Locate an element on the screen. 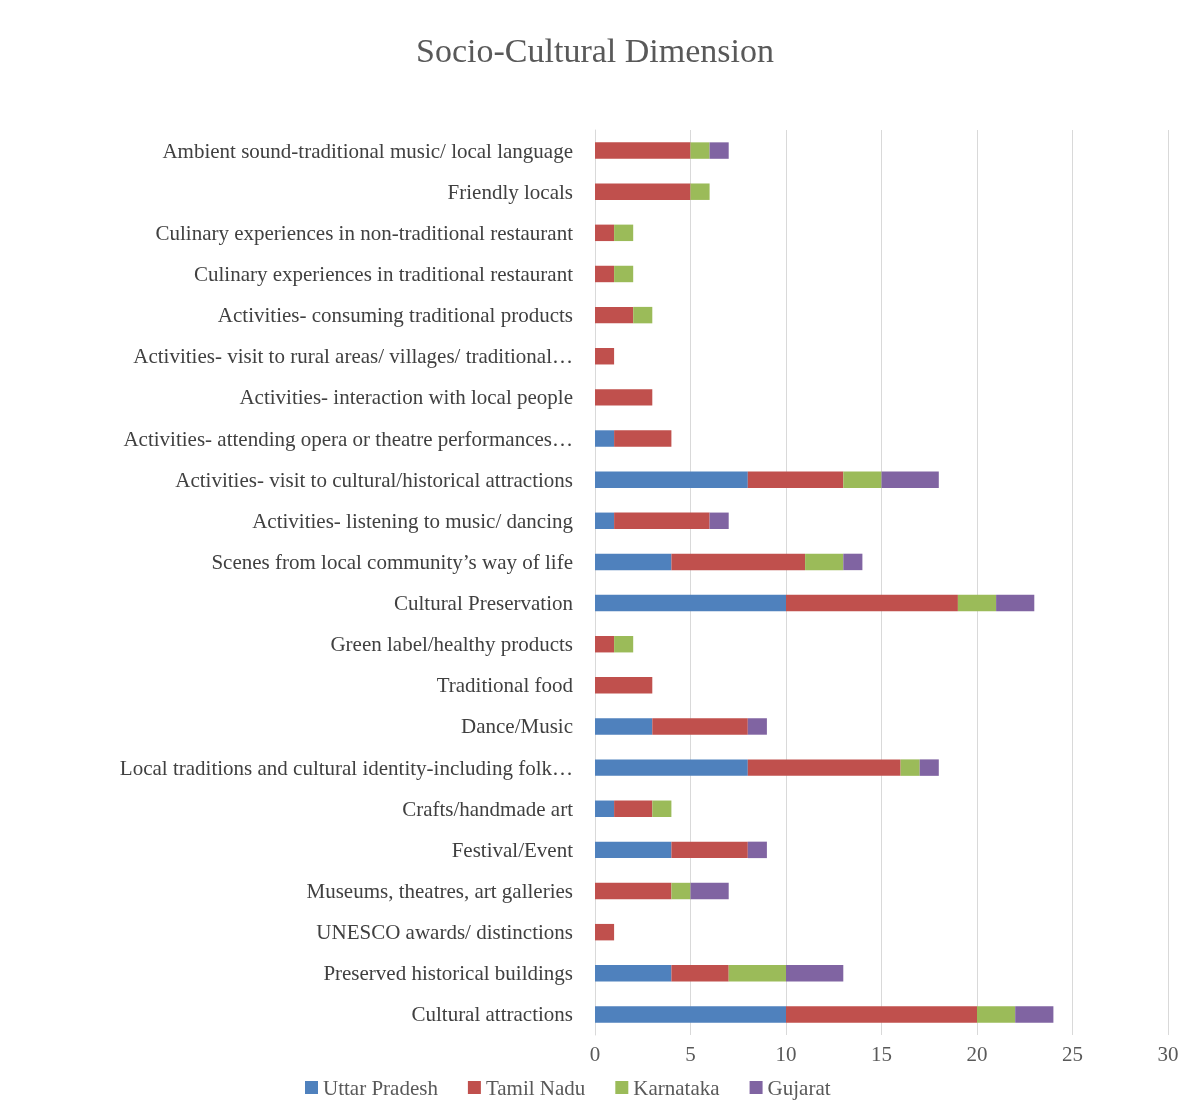  y-tick-label: Green label/healthy products is located at coordinates (451, 644).